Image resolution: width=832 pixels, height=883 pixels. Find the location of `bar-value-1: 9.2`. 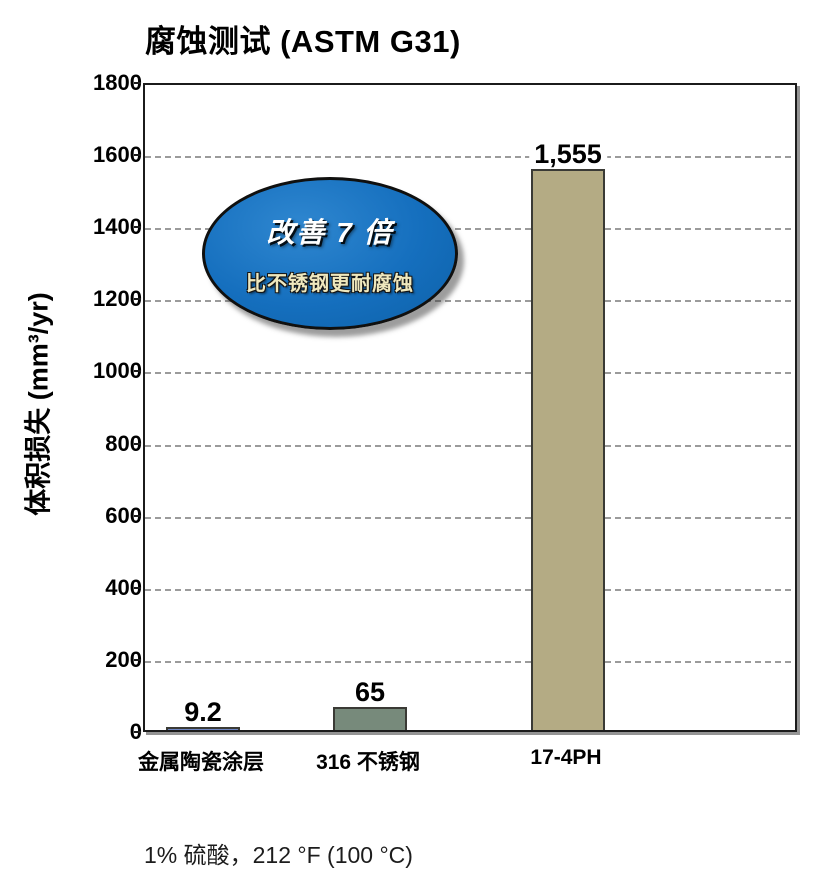

bar-value-1: 9.2 is located at coordinates (203, 712).